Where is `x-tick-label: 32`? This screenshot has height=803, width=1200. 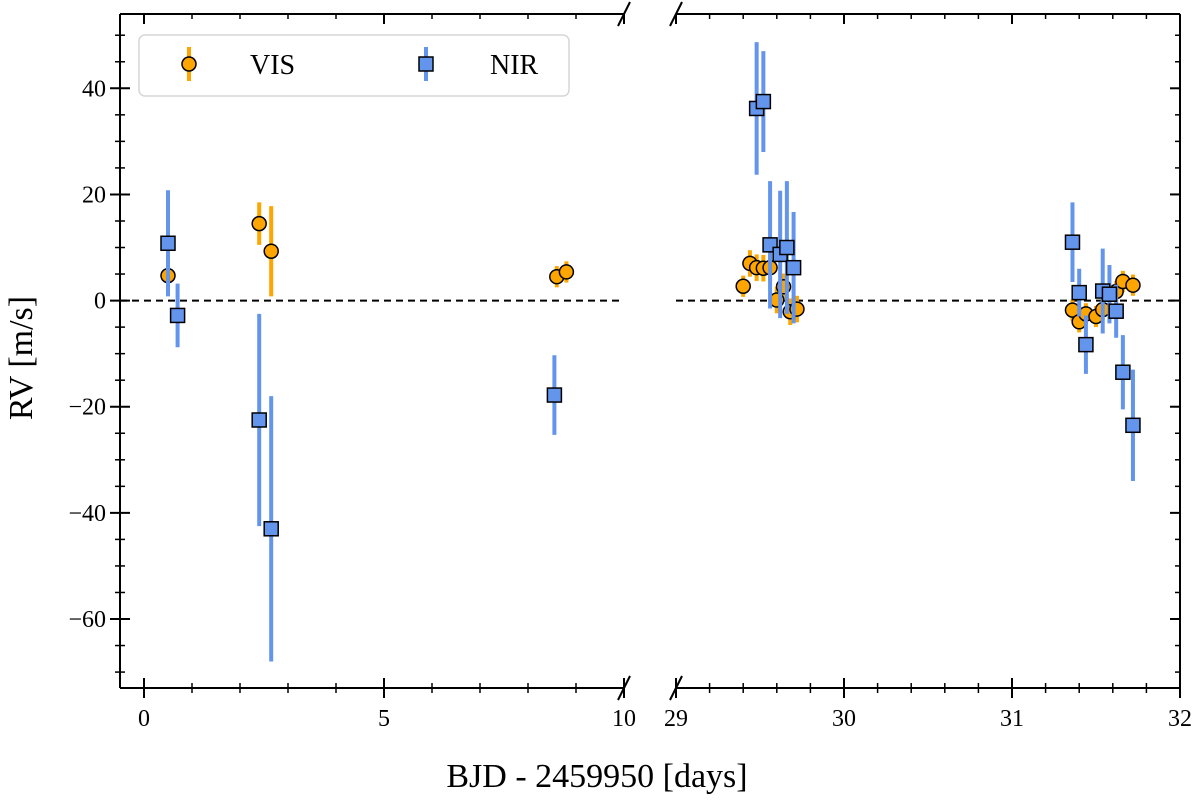 x-tick-label: 32 is located at coordinates (1180, 719).